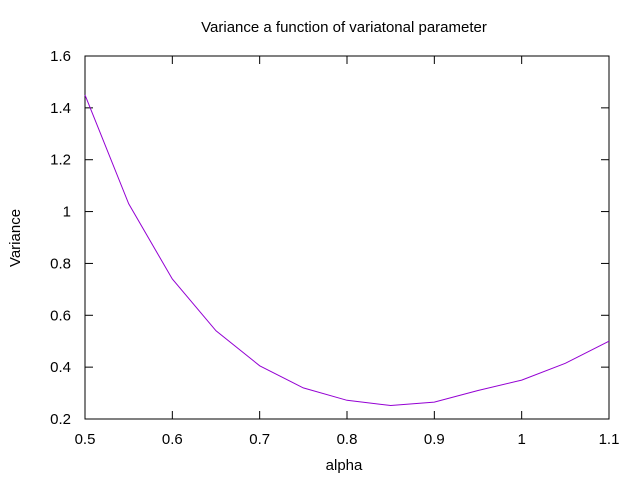 The image size is (640, 480). I want to click on x-tick-label: 0.8, so click(347, 439).